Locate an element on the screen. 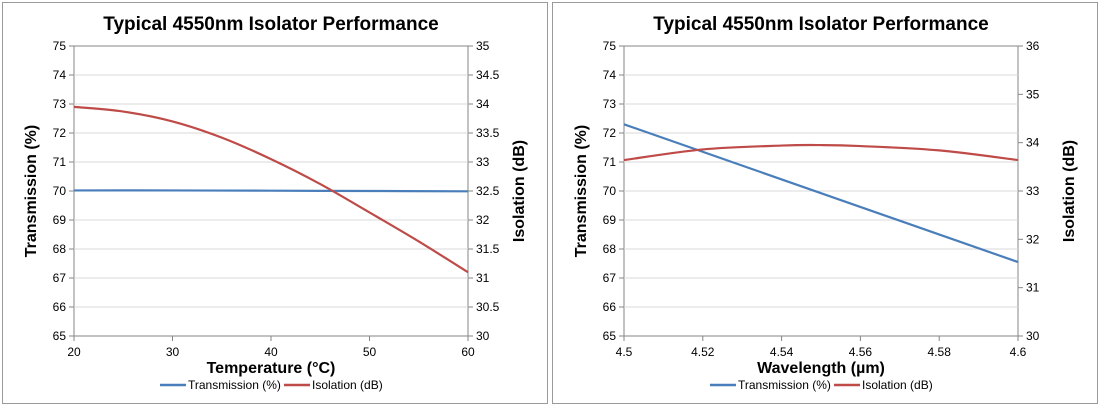  x-tick-label: 4.56 is located at coordinates (861, 352).